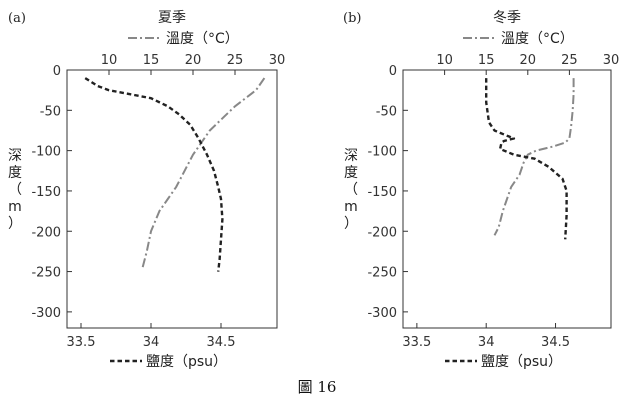  Describe the element at coordinates (17, 18) in the screenshot. I see `panel-label: (a)` at that location.